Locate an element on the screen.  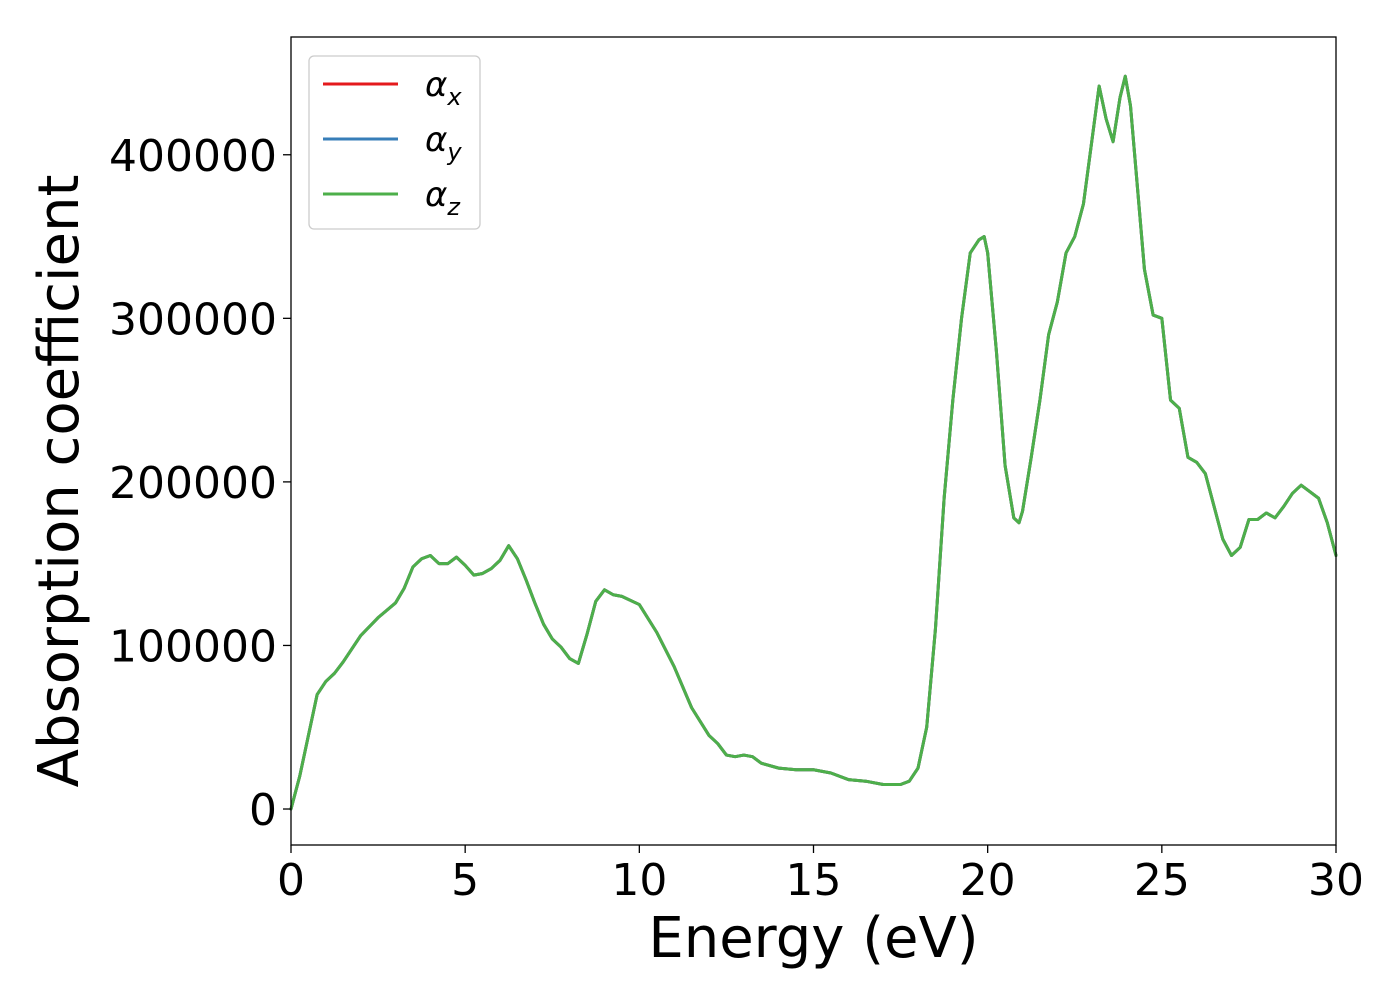
x-tick-label: 20 is located at coordinates (988, 880).